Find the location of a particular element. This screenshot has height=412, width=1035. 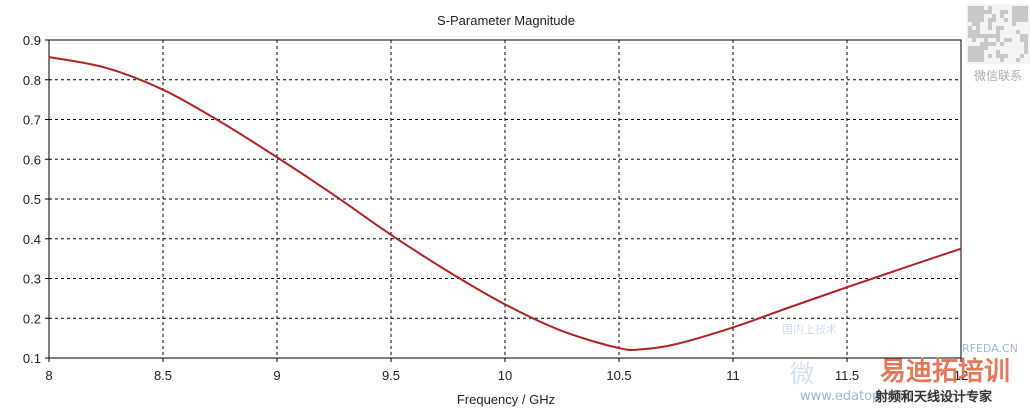

qr-caption: 微信联系 is located at coordinates (998, 76).